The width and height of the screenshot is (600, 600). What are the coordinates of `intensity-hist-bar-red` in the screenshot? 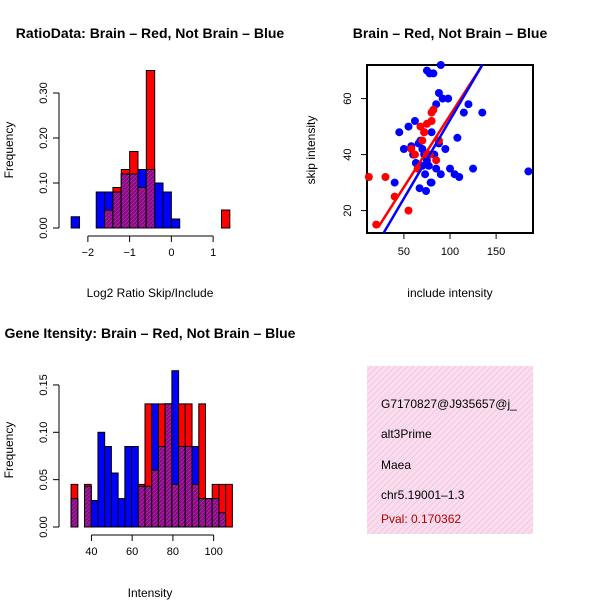 It's located at (229, 505).